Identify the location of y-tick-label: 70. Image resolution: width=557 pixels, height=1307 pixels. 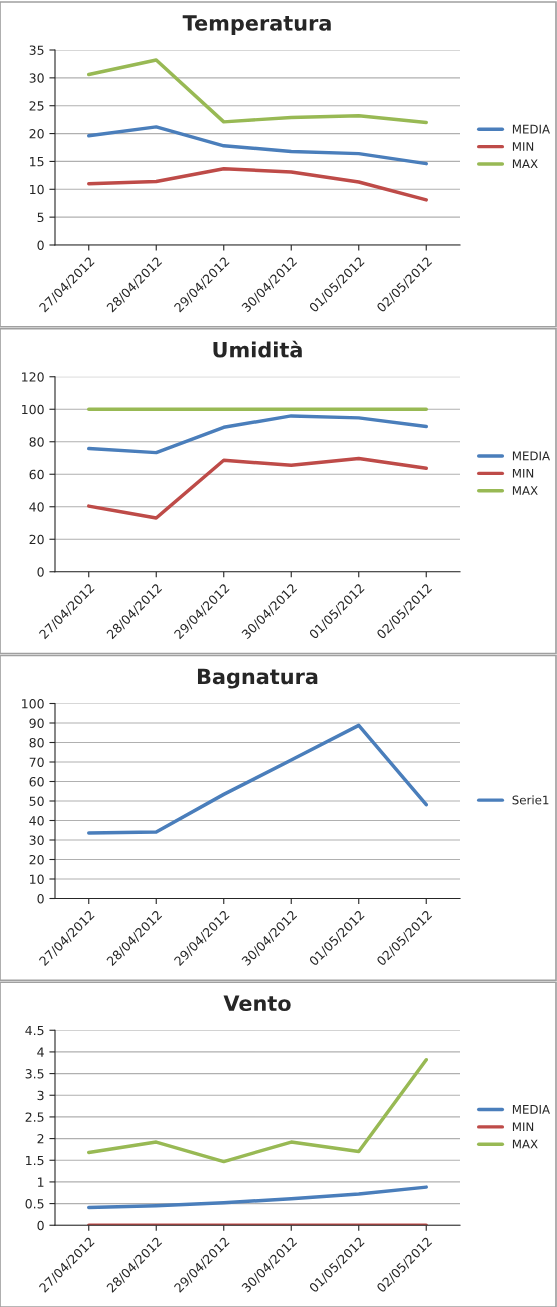
(36, 762).